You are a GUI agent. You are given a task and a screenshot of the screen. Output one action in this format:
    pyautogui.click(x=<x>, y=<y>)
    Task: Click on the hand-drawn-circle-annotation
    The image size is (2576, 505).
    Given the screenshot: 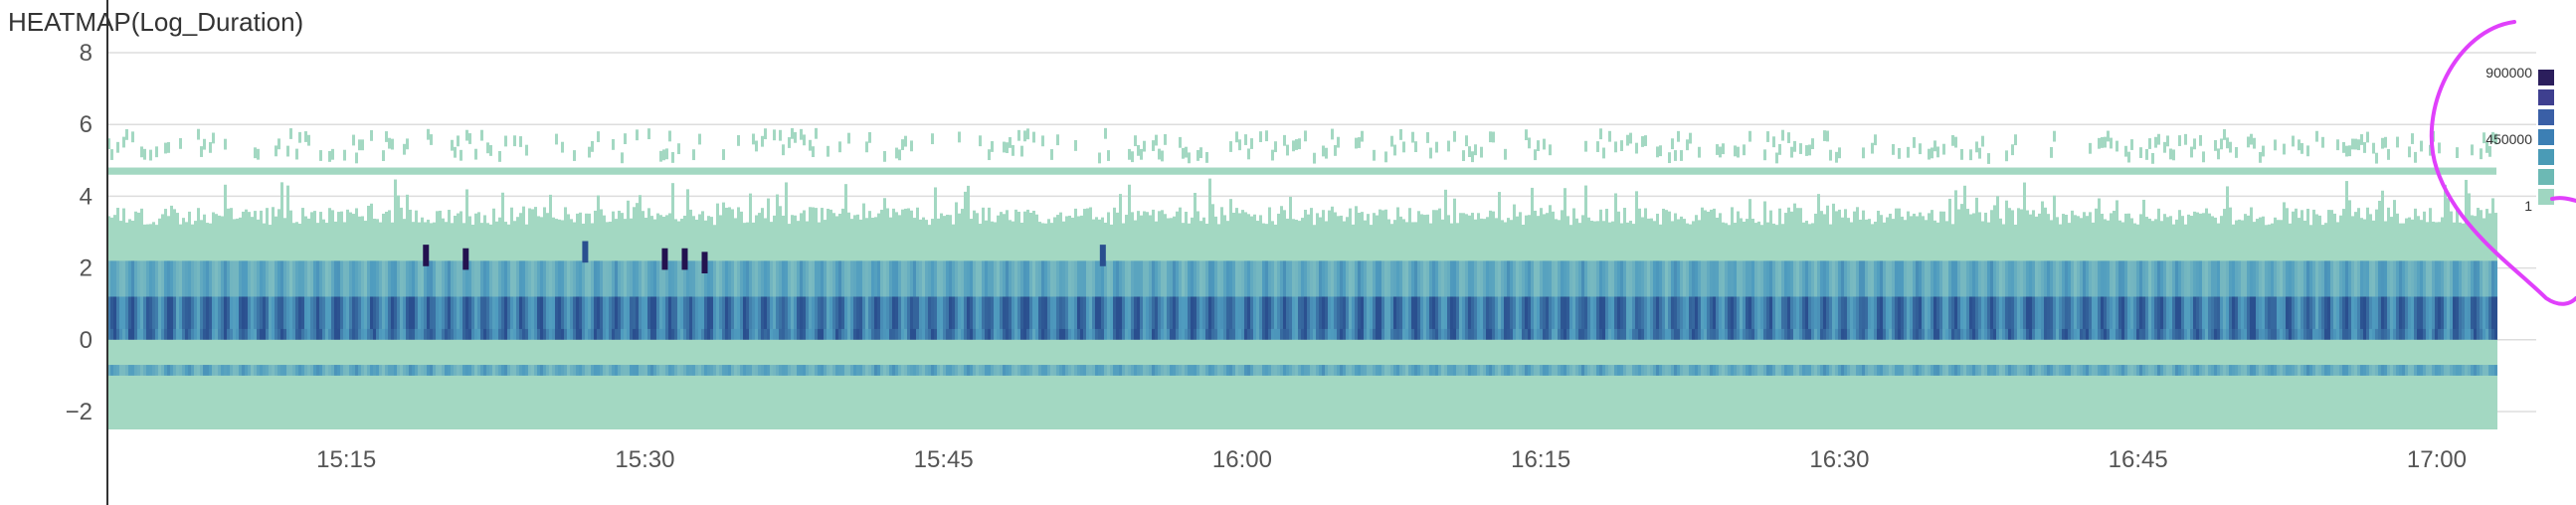 What is the action you would take?
    pyautogui.click(x=2502, y=163)
    